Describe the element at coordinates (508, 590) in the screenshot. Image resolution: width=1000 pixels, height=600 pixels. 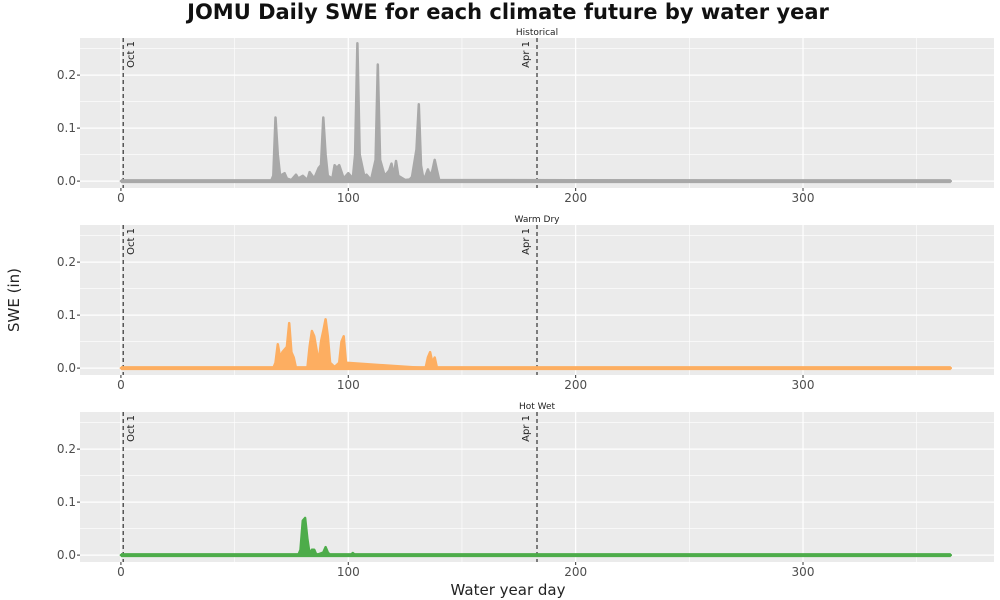
I see `x-axis-label: Water year day` at that location.